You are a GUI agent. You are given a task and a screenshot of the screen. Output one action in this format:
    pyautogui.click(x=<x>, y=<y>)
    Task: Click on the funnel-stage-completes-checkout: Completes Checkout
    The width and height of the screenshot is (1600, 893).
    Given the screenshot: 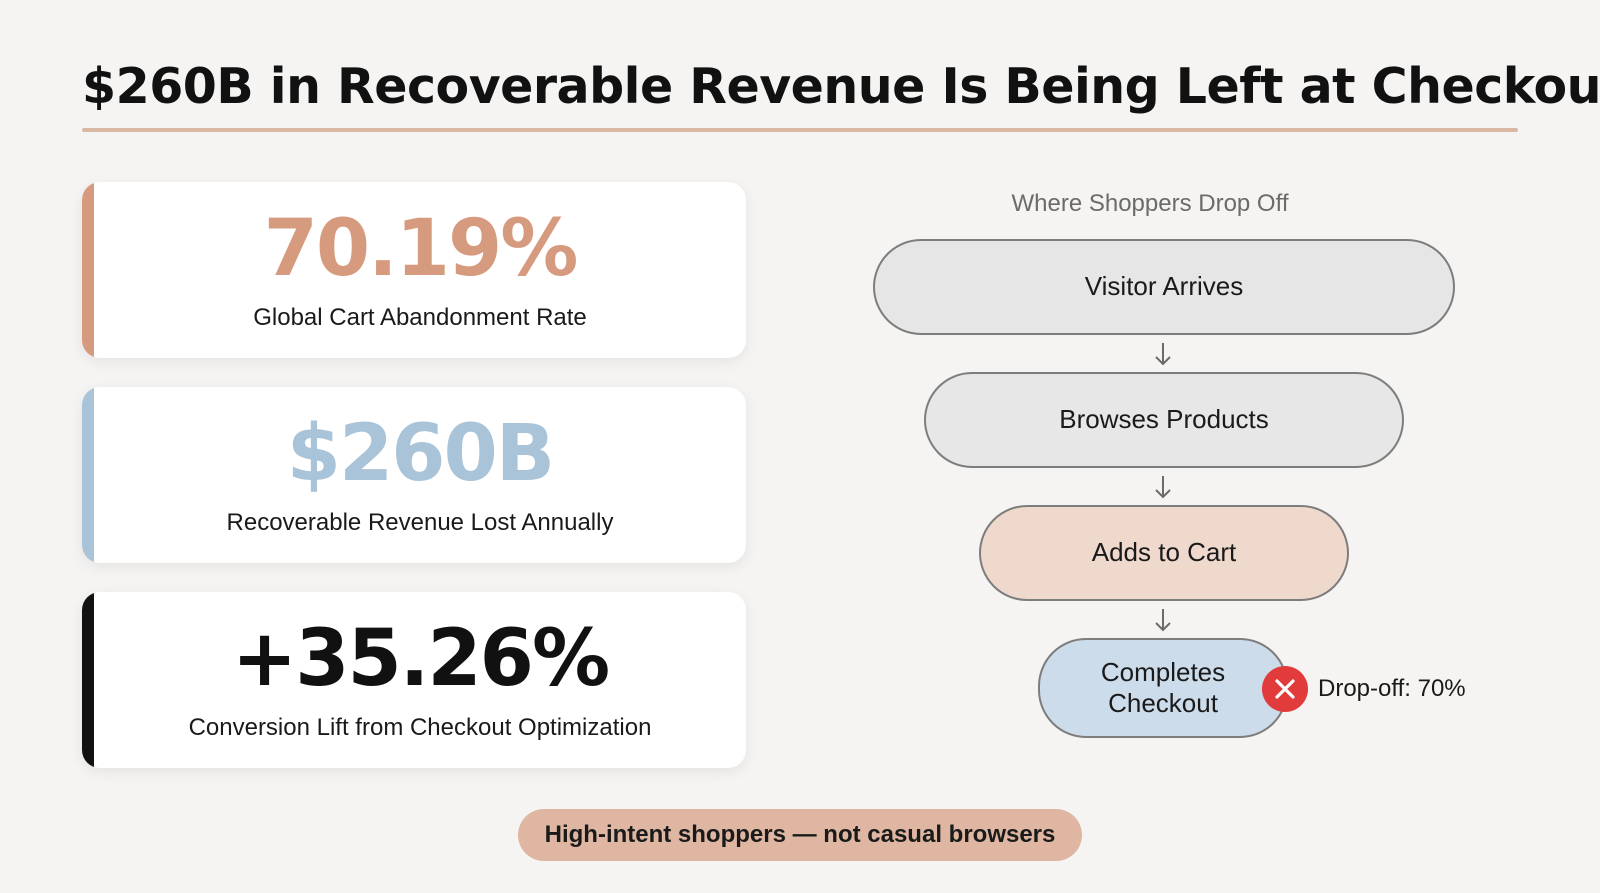 What is the action you would take?
    pyautogui.click(x=1163, y=688)
    